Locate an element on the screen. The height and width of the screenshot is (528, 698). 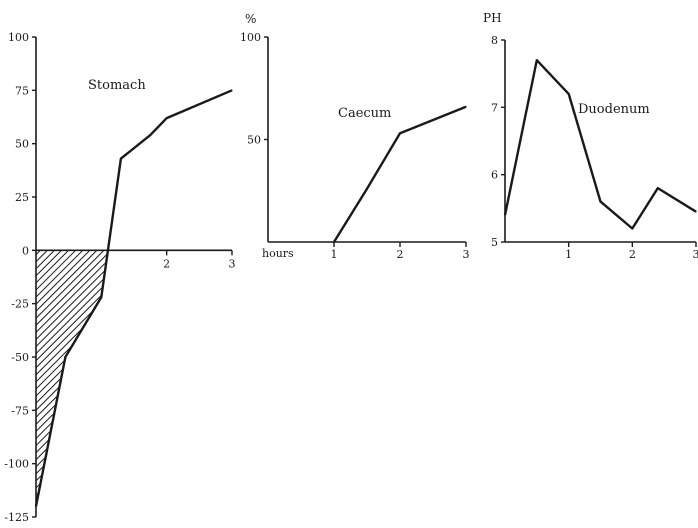
stomach-y-tick-label: -100 is located at coordinates (16, 464).